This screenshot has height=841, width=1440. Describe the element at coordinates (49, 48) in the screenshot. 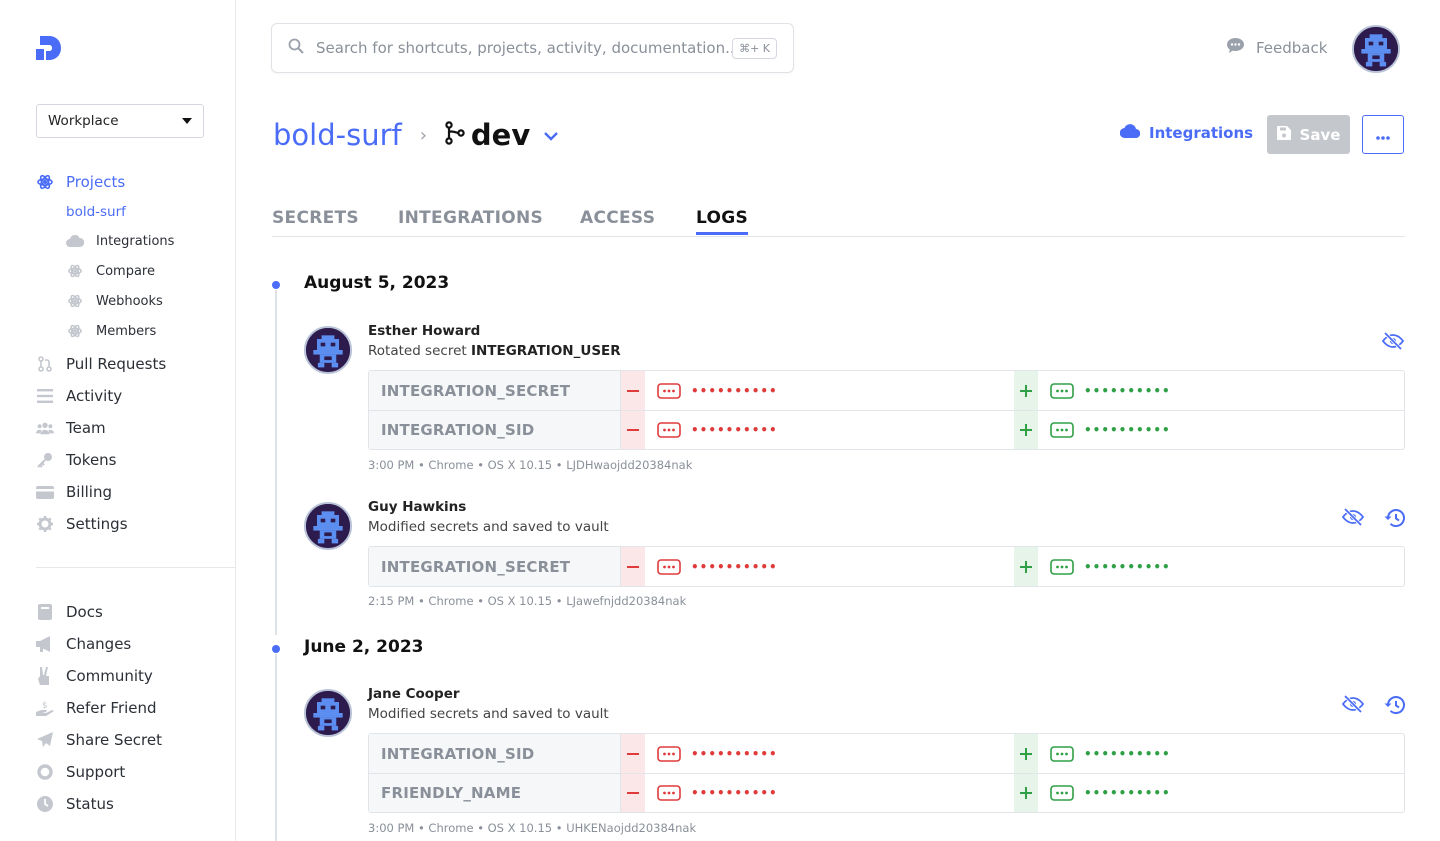

I see `doppler-logo` at that location.